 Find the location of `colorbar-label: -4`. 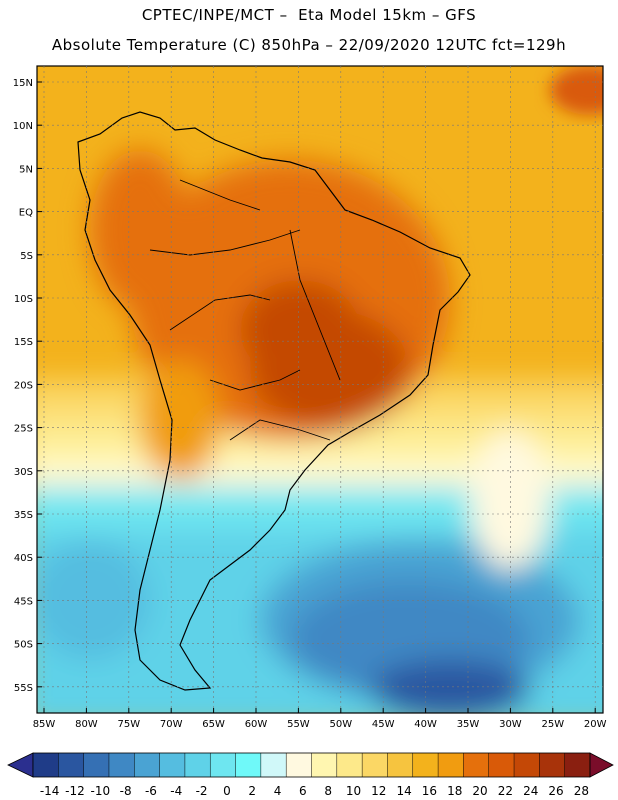

colorbar-label: -4 is located at coordinates (176, 791).